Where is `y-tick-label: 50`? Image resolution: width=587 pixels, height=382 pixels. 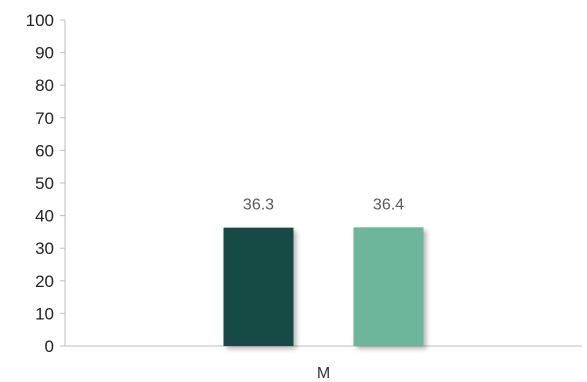 y-tick-label: 50 is located at coordinates (44, 183).